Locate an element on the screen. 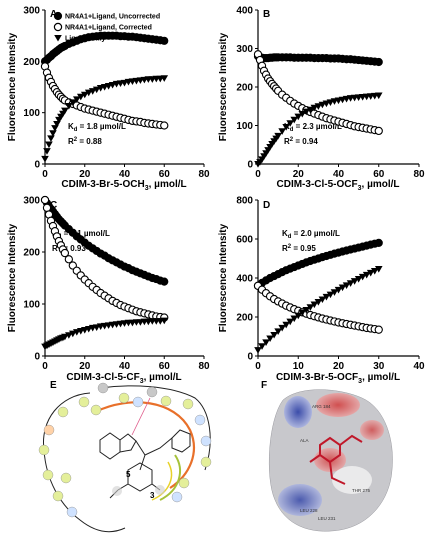 This screenshot has height=550, width=425. x-axis-label: CDIM-3-Cl-5-CF3, µmol/L is located at coordinates (123, 378).